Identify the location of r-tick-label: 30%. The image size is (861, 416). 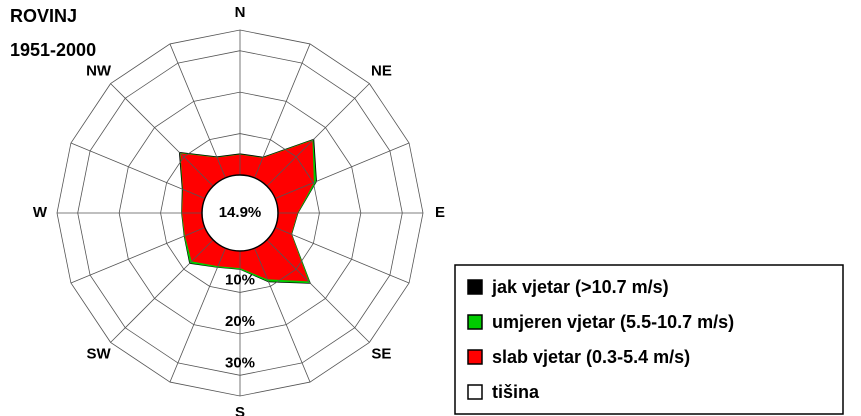
(240, 362).